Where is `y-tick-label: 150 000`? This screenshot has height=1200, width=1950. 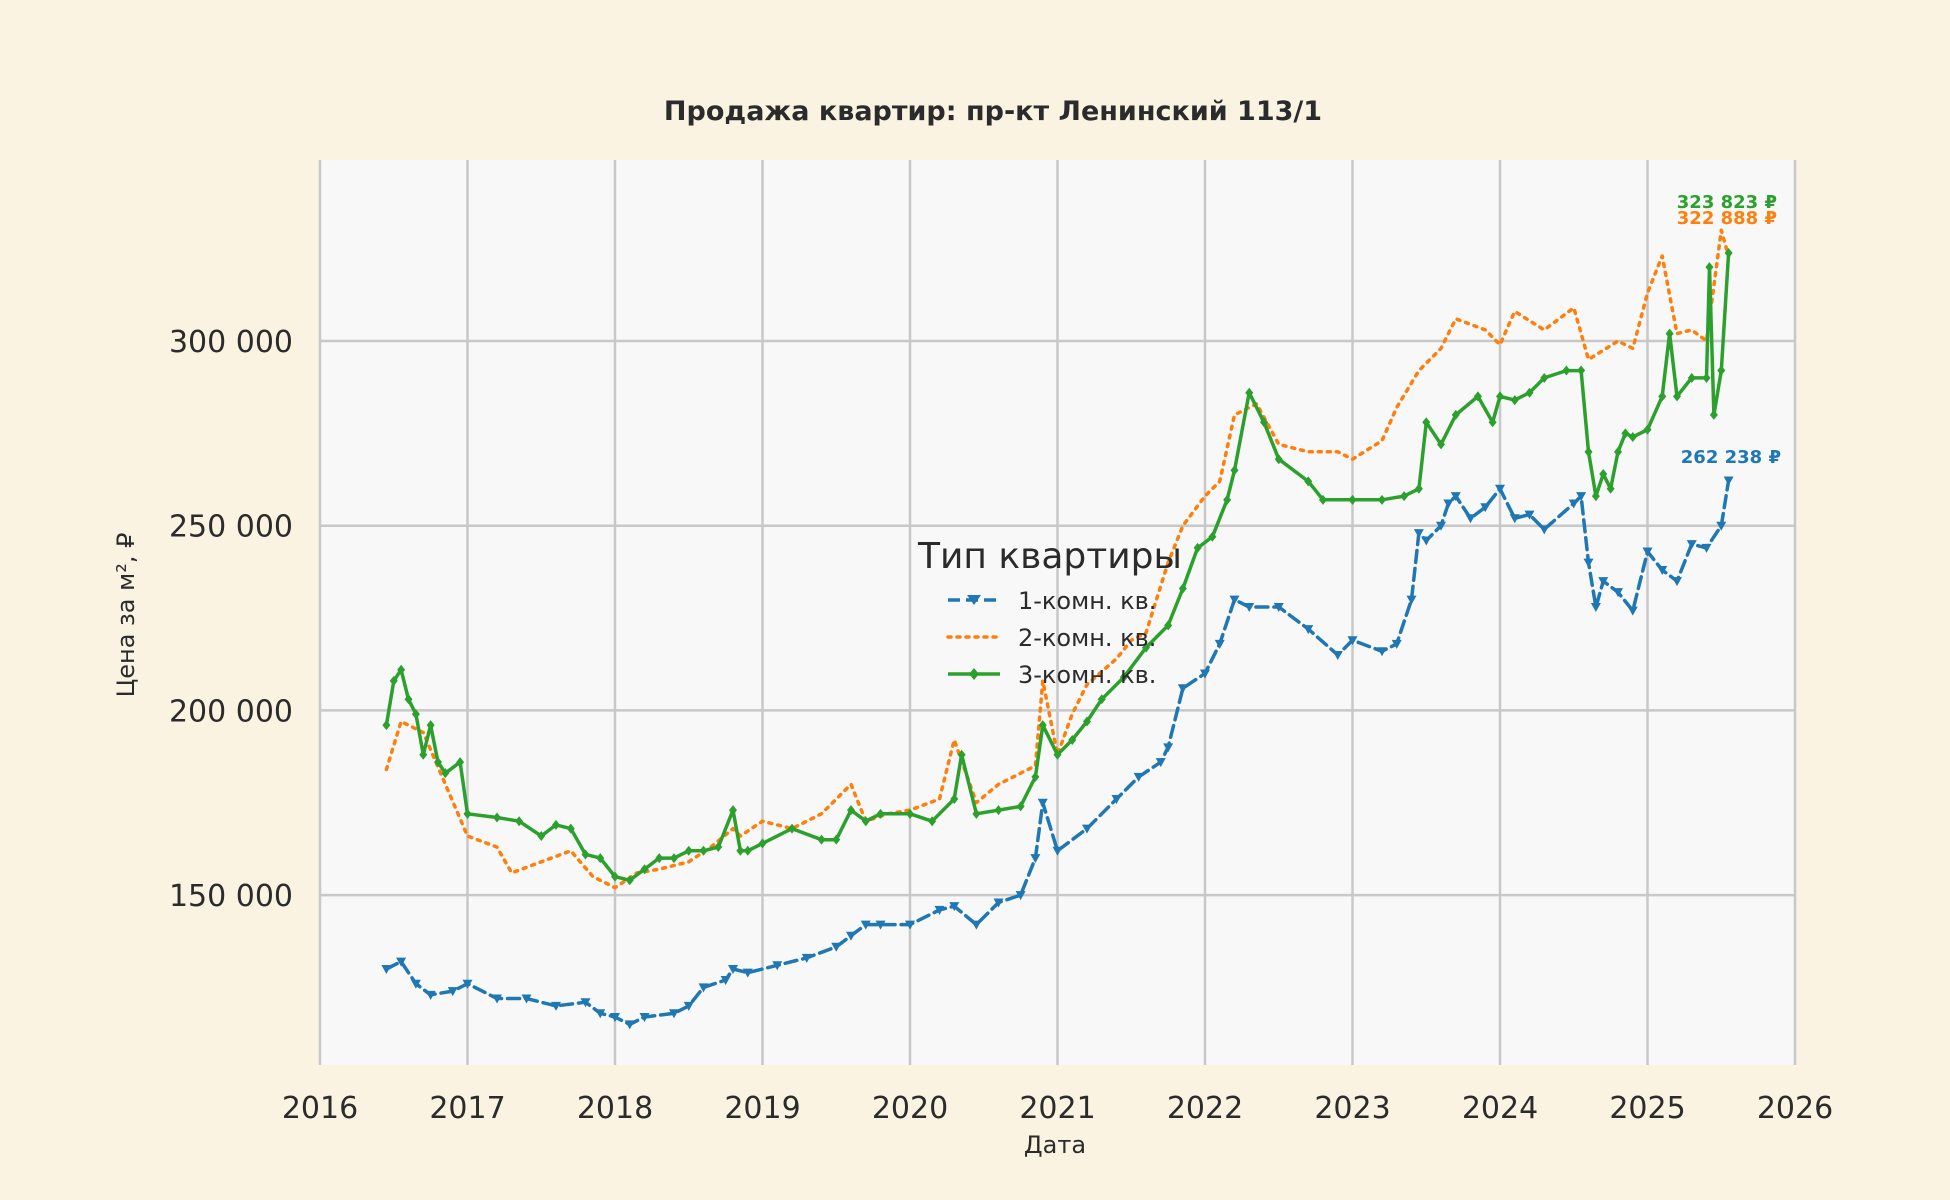 y-tick-label: 150 000 is located at coordinates (231, 896).